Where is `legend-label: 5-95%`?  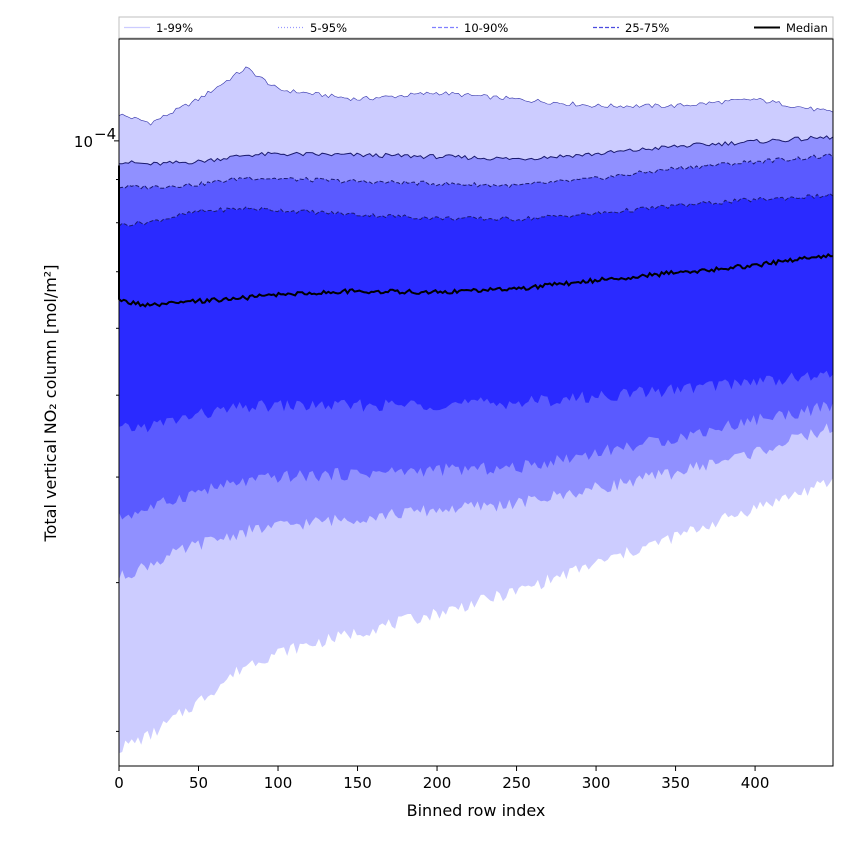
legend-label: 5-95% is located at coordinates (328, 28).